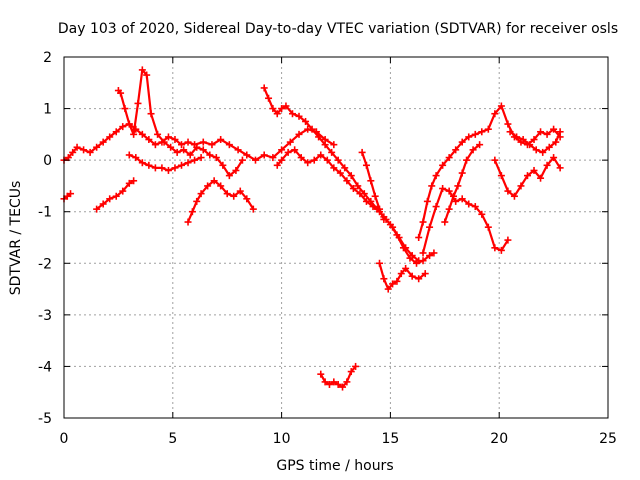 This screenshot has height=480, width=640. What do you see at coordinates (608, 439) in the screenshot?
I see `x-tick-label: 25` at bounding box center [608, 439].